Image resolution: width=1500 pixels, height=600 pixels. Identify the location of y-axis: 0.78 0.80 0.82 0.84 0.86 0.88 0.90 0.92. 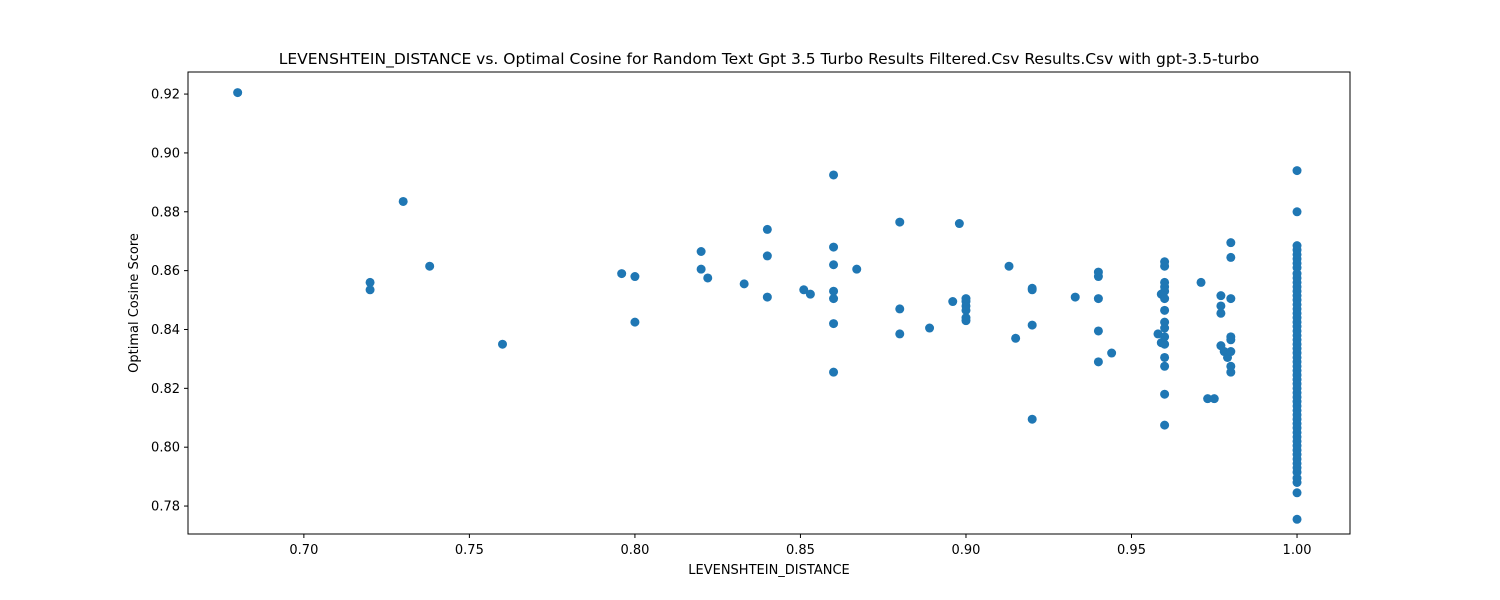
(169, 301).